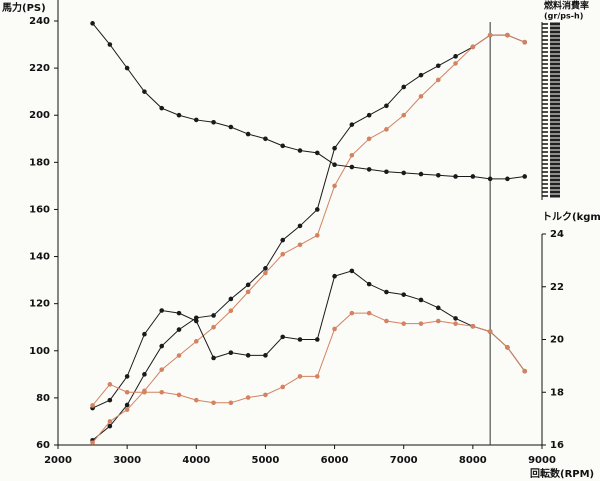  Describe the element at coordinates (404, 460) in the screenshot. I see `x-tick-label: 7000` at that location.